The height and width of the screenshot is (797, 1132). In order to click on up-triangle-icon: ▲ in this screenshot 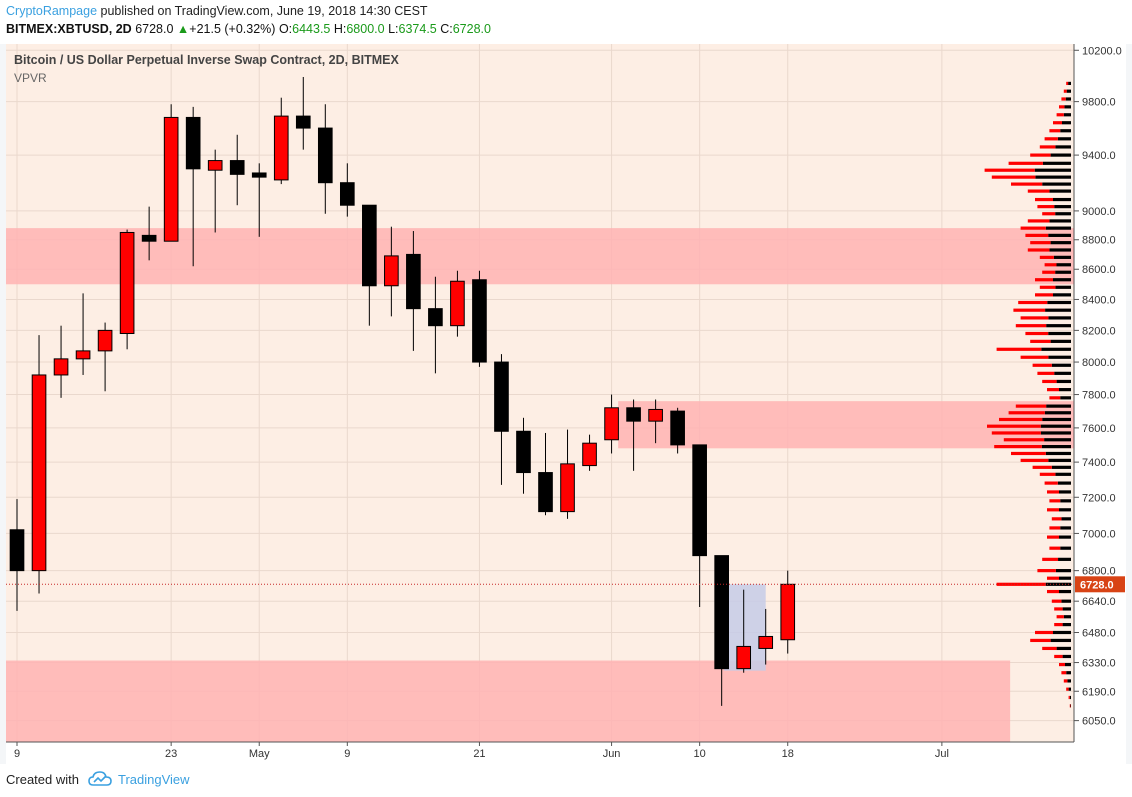, I will do `click(183, 29)`.